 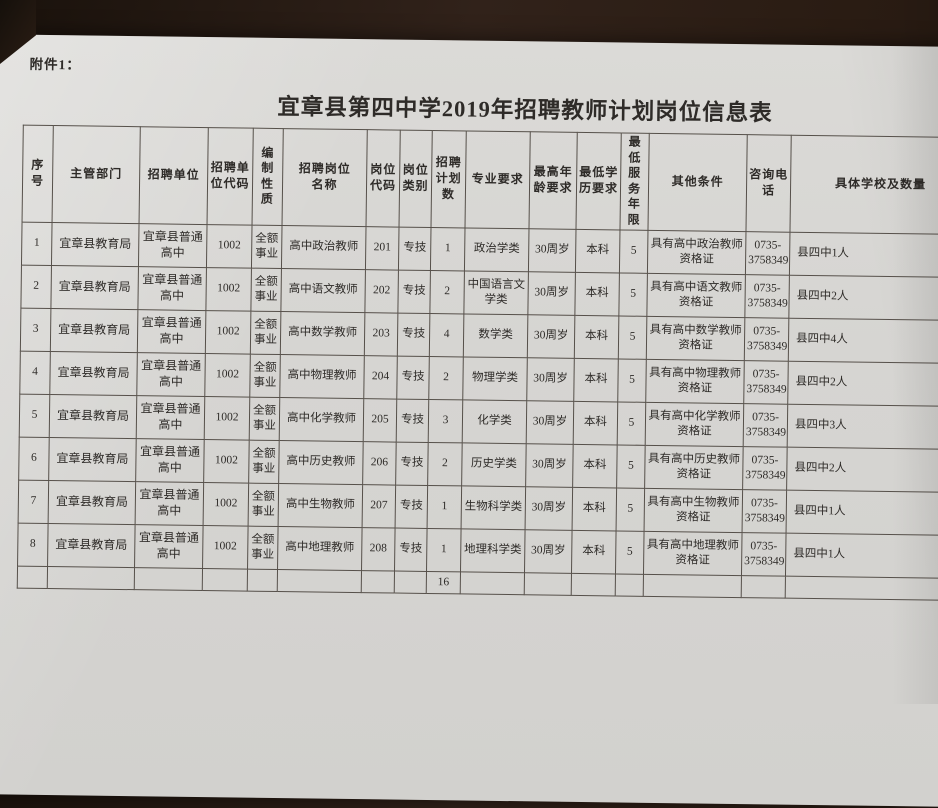 What do you see at coordinates (695, 338) in the screenshot?
I see `cell-other: 具有高中数学教师资格证` at bounding box center [695, 338].